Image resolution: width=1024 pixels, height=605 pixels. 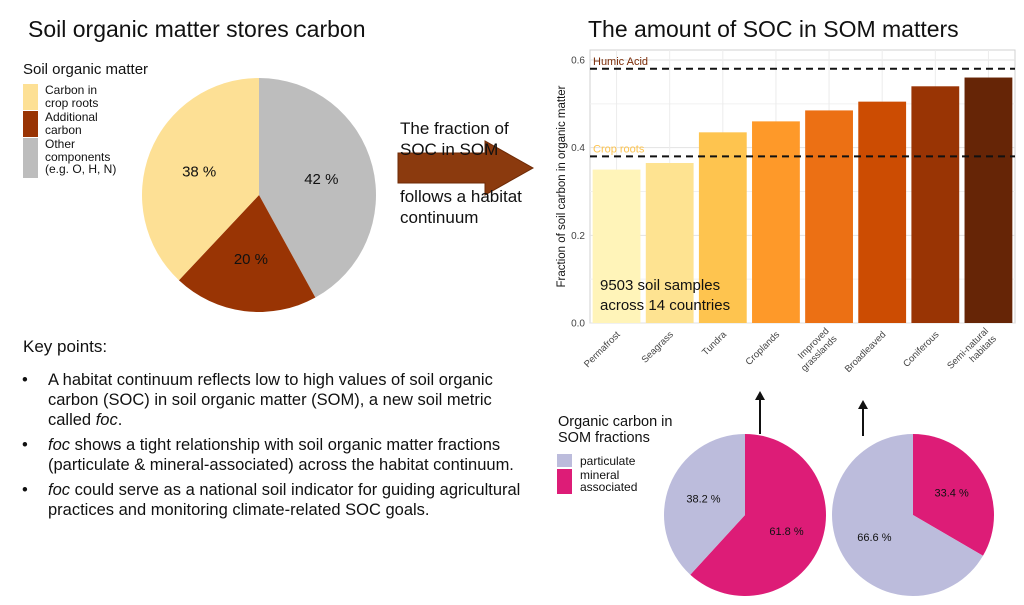 I want to click on pie-value-label: 38.2 %, so click(x=703, y=500).